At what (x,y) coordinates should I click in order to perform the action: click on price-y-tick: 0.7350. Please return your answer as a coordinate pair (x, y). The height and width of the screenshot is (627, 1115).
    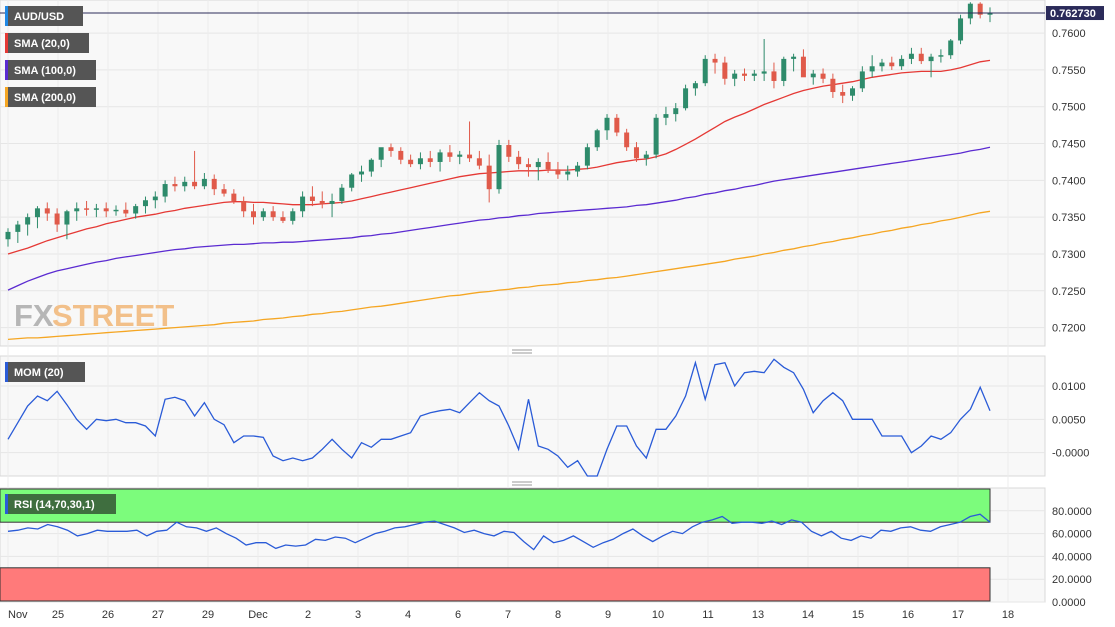
    Looking at the image, I should click on (1069, 218).